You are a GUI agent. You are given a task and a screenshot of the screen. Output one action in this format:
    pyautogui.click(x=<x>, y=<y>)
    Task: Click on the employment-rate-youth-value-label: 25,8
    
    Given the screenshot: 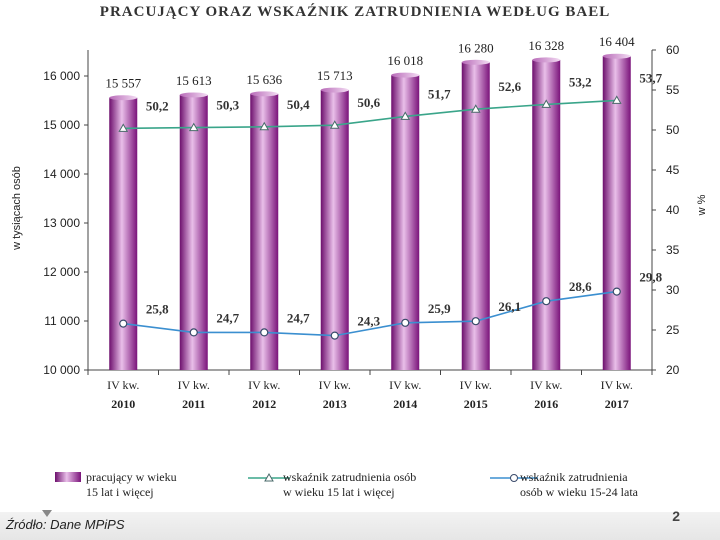 What is the action you would take?
    pyautogui.click(x=157, y=309)
    